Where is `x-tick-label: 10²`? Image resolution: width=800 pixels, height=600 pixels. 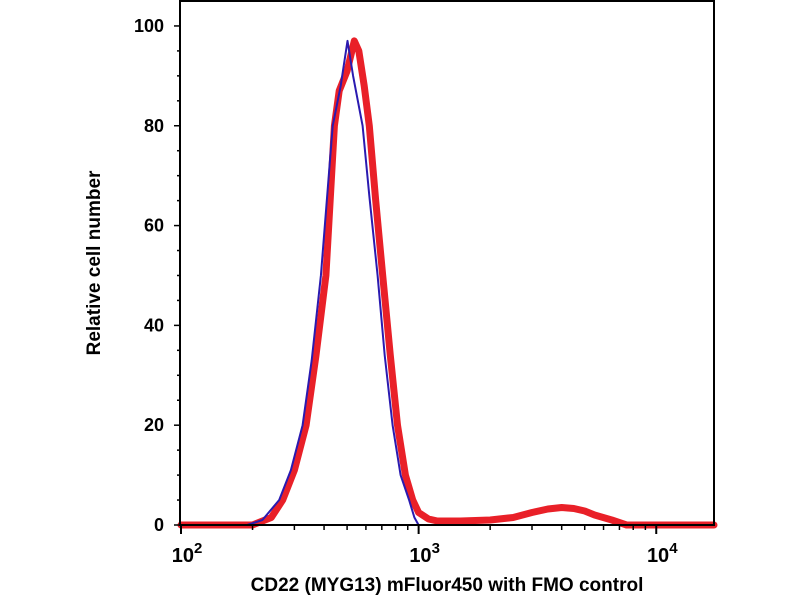 x-tick-label: 10² is located at coordinates (187, 553).